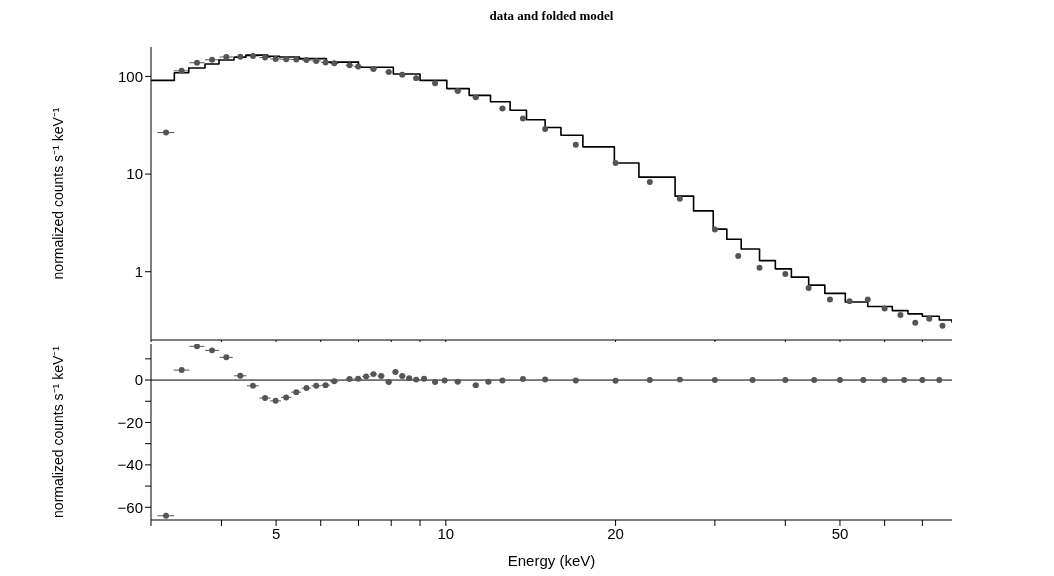 The width and height of the screenshot is (1054, 576). What do you see at coordinates (840, 533) in the screenshot?
I see `x-tick-label: 50` at bounding box center [840, 533].